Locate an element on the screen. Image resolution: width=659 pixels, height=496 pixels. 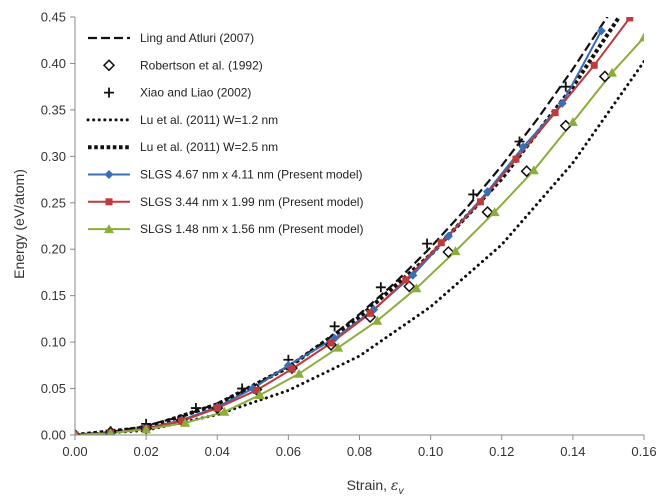
legend-entry: SLGS 3.44 nm x 1.99 nm (Present model) is located at coordinates (225, 202).